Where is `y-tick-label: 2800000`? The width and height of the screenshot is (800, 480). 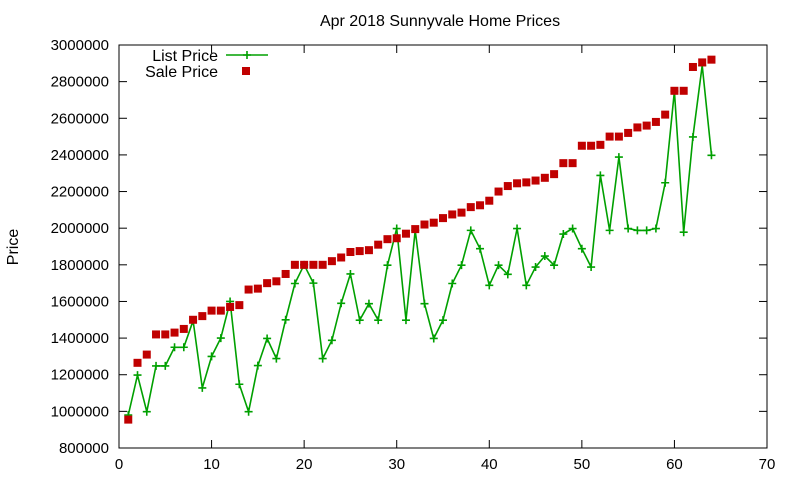
y-tick-label: 2800000 is located at coordinates (80, 82).